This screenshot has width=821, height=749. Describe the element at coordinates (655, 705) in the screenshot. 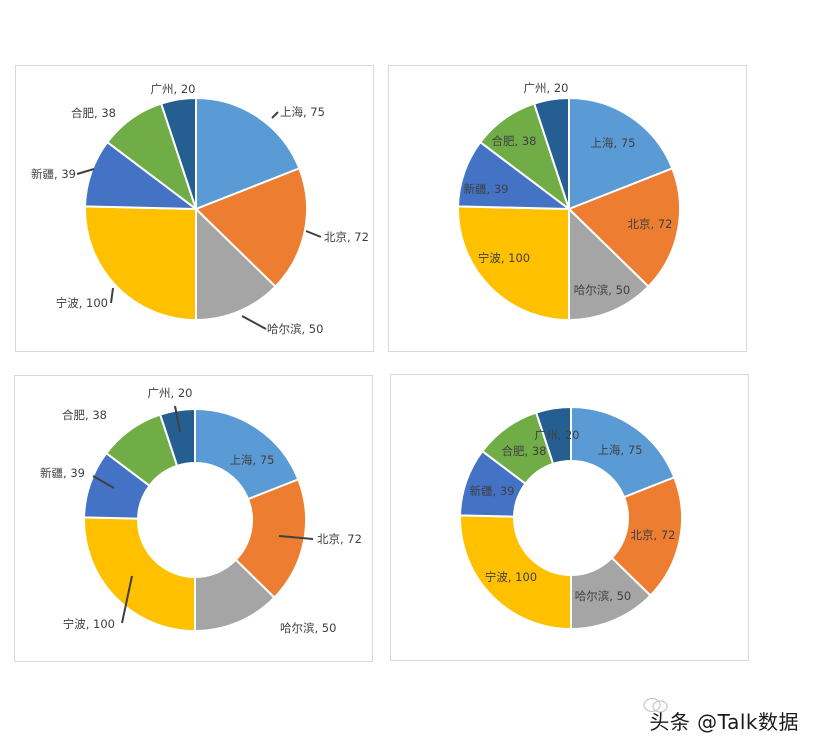

I see `wechat-icon` at that location.